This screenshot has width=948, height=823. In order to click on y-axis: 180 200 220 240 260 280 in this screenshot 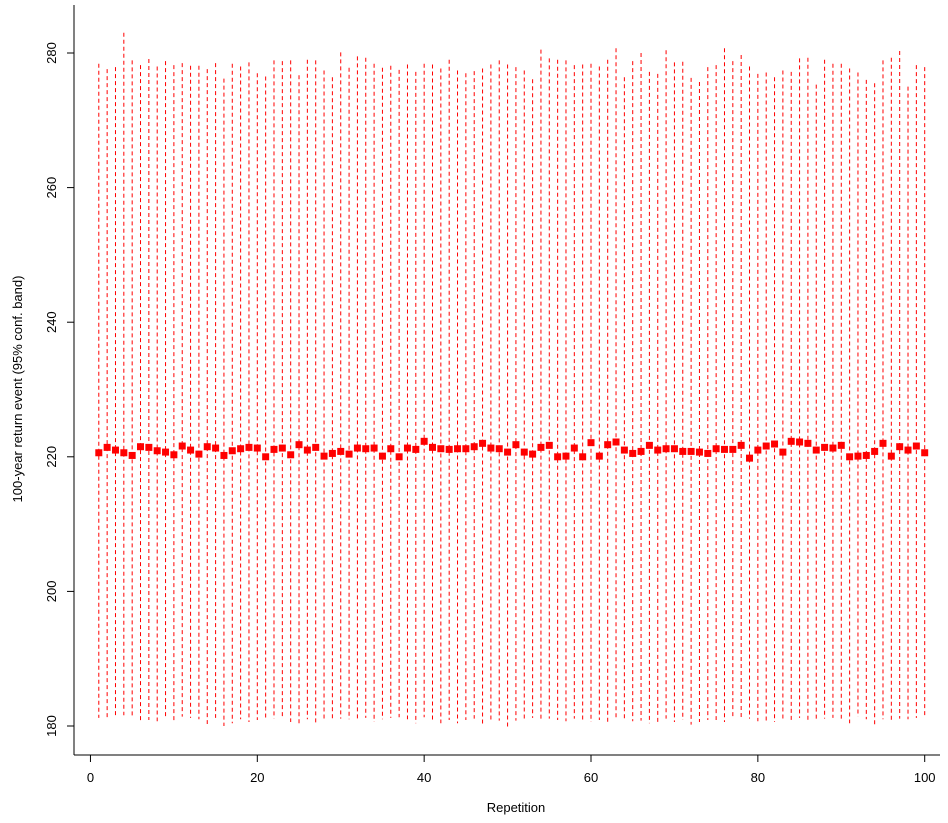, I will do `click(59, 380)`.